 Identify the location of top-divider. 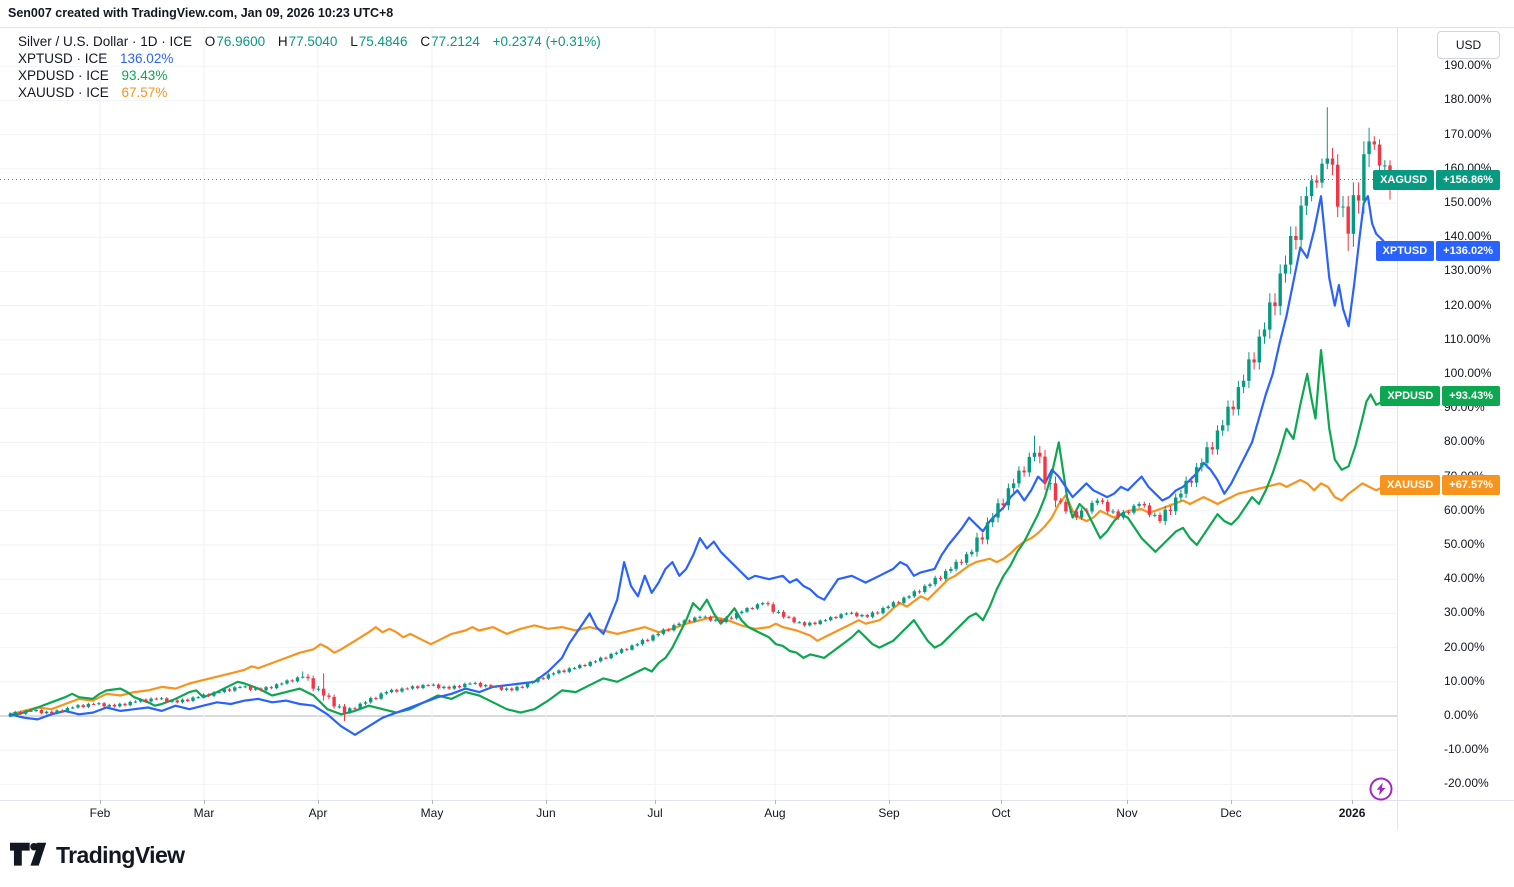
(757, 27).